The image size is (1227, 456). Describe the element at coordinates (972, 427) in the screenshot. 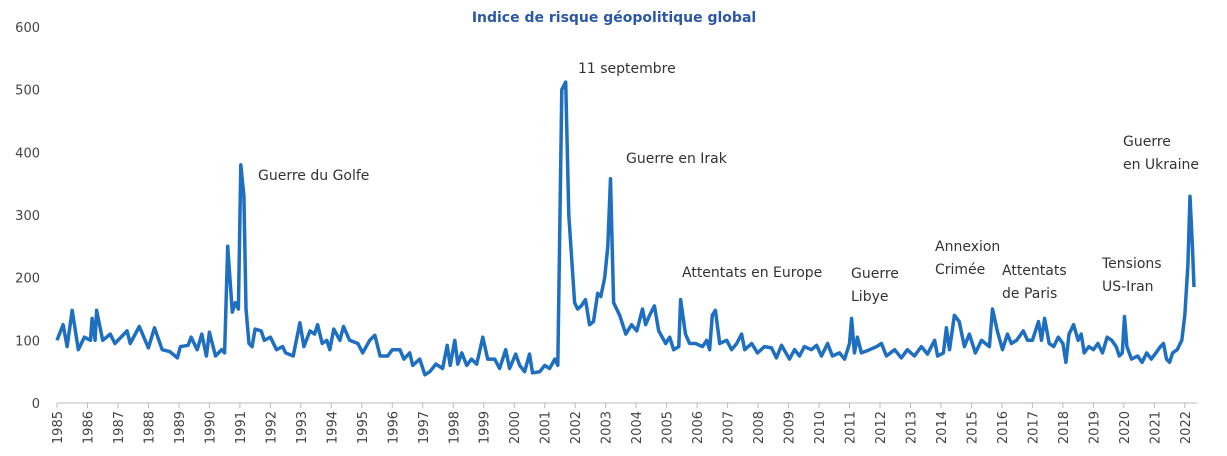

I see `x-tick-label: 2015` at that location.